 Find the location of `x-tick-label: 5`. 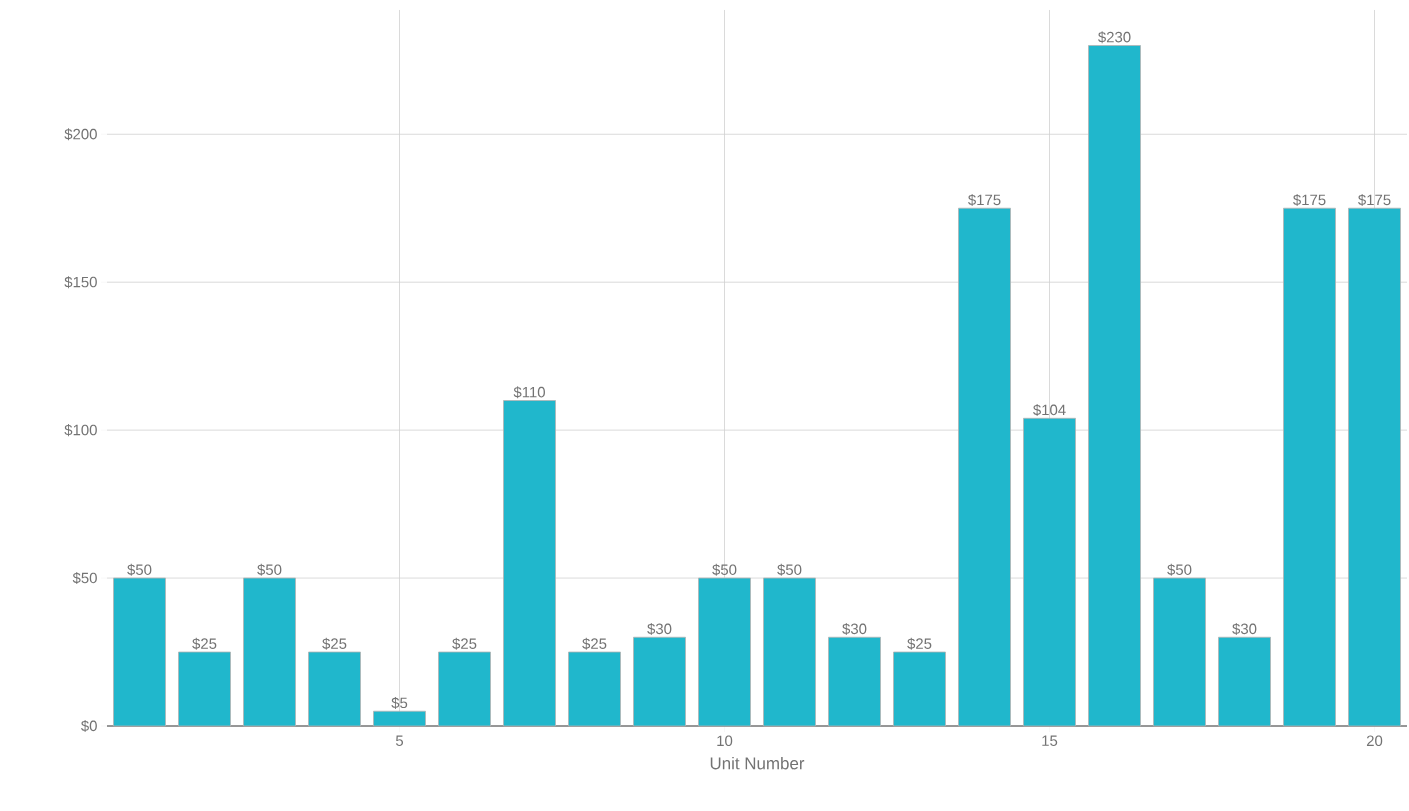

x-tick-label: 5 is located at coordinates (399, 740).